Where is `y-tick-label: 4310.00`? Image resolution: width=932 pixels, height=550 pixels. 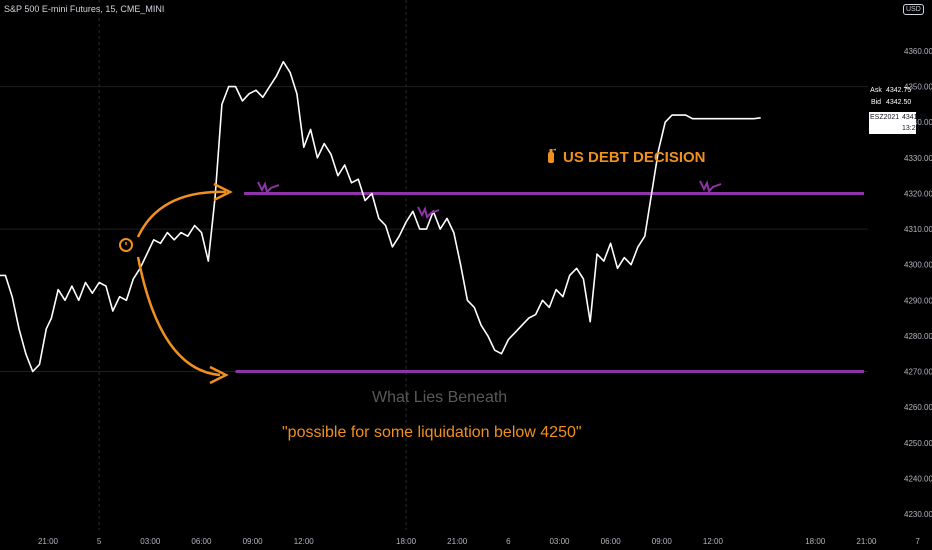
y-tick-label: 4310.00 is located at coordinates (918, 229).